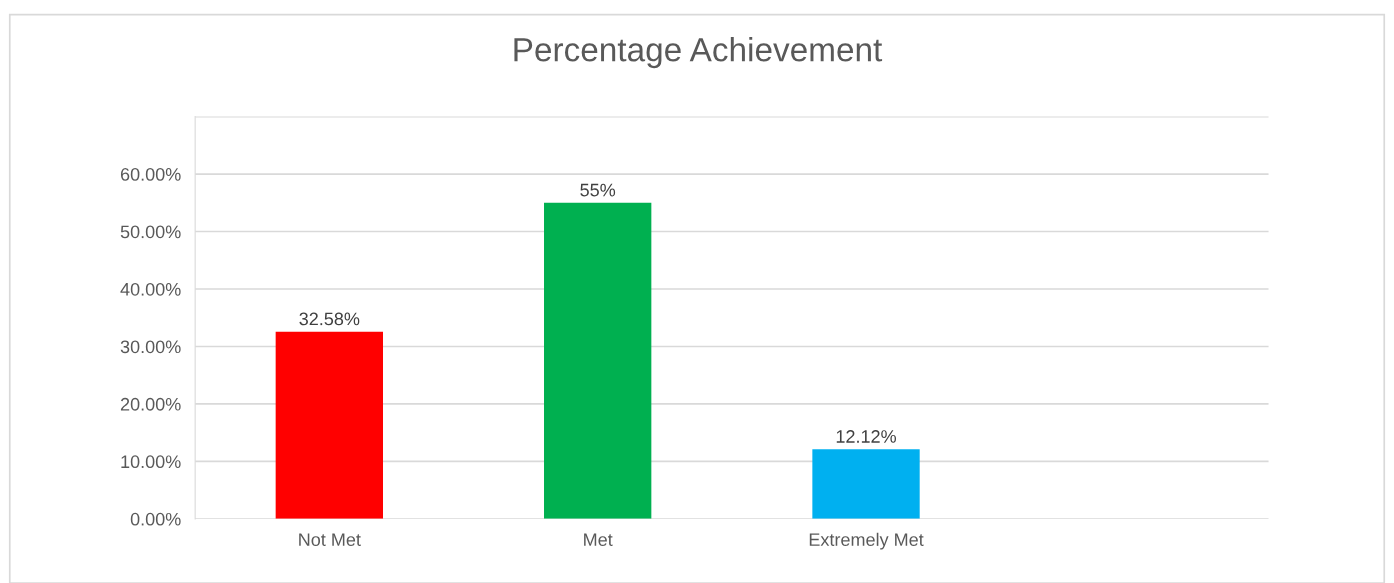  Describe the element at coordinates (150, 174) in the screenshot. I see `y-tick-label: 60.00%` at that location.